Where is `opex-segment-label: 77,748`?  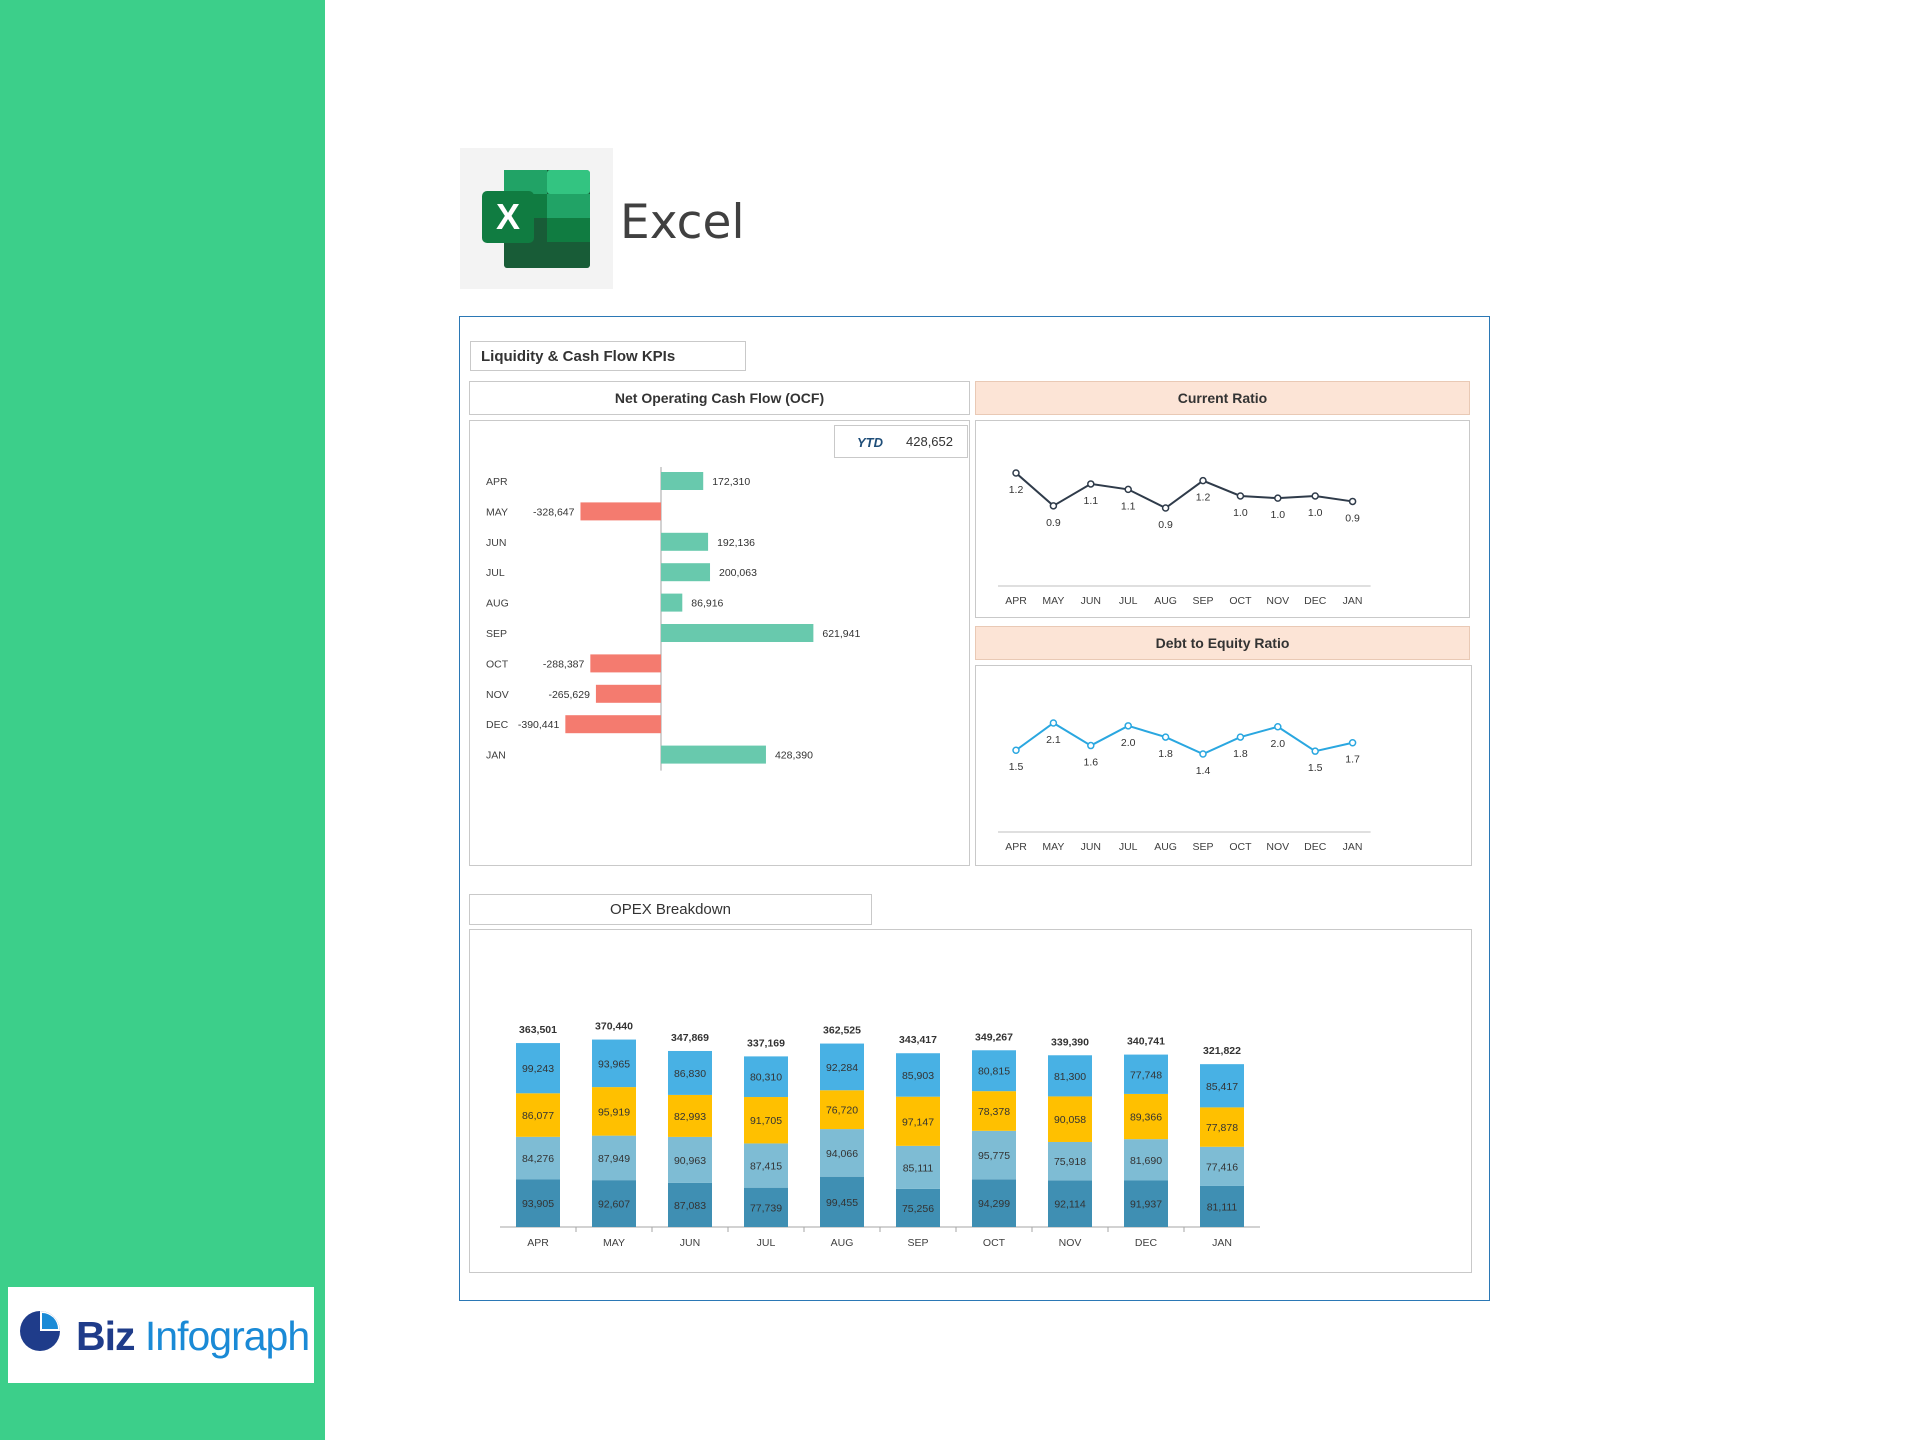
opex-segment-label: 77,748 is located at coordinates (1146, 1075).